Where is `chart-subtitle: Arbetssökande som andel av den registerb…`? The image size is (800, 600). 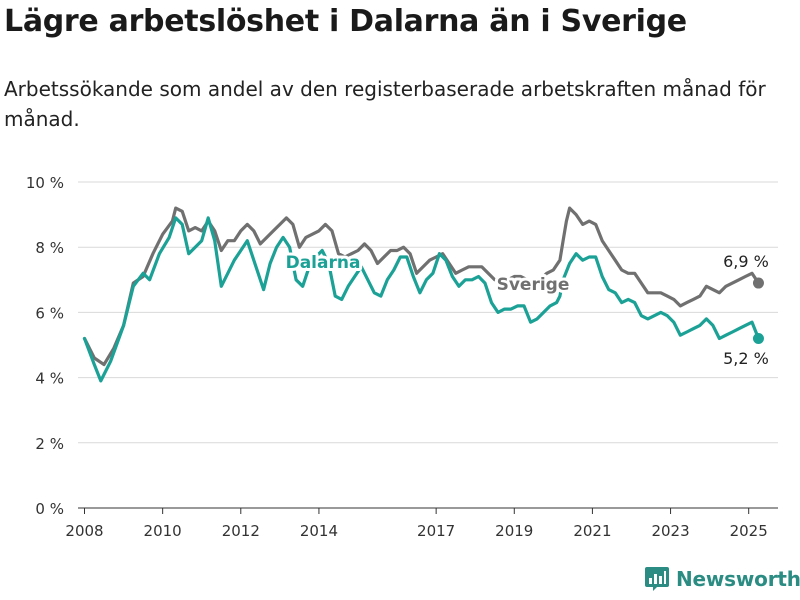 chart-subtitle: Arbetssökande som andel av den registerb… is located at coordinates (385, 104).